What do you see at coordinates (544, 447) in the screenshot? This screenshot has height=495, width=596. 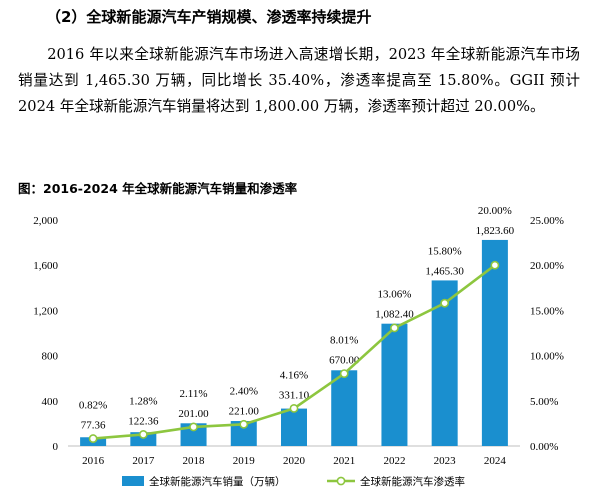 I see `y-right-tick-label: 0.00%` at bounding box center [544, 447].